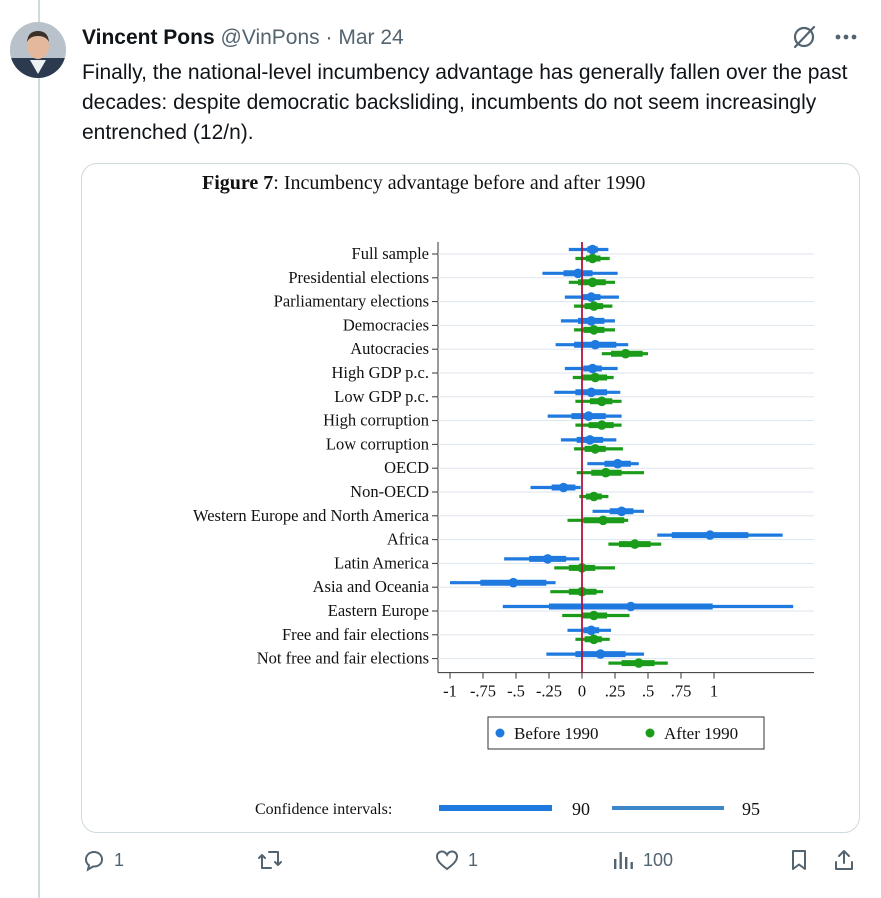  I want to click on category-label: Free and fair elections, so click(355, 634).